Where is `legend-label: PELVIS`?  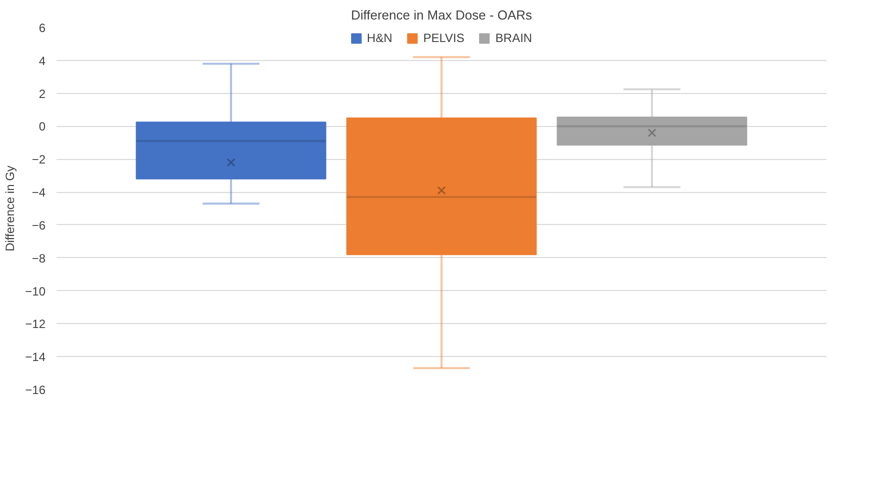
legend-label: PELVIS is located at coordinates (443, 38).